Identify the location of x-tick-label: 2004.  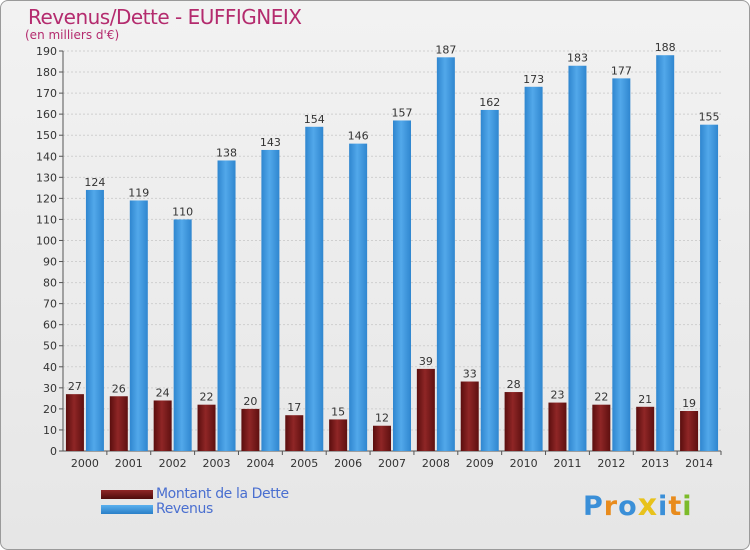
(260, 463).